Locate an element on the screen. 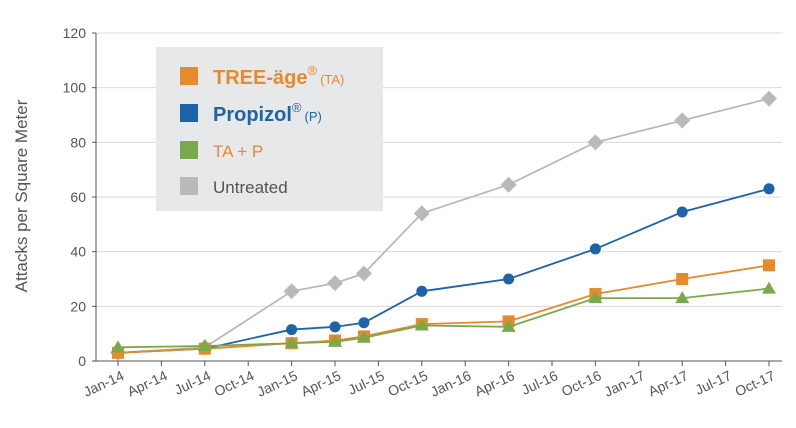 The height and width of the screenshot is (428, 796). legend-marker-tree-age is located at coordinates (189, 76).